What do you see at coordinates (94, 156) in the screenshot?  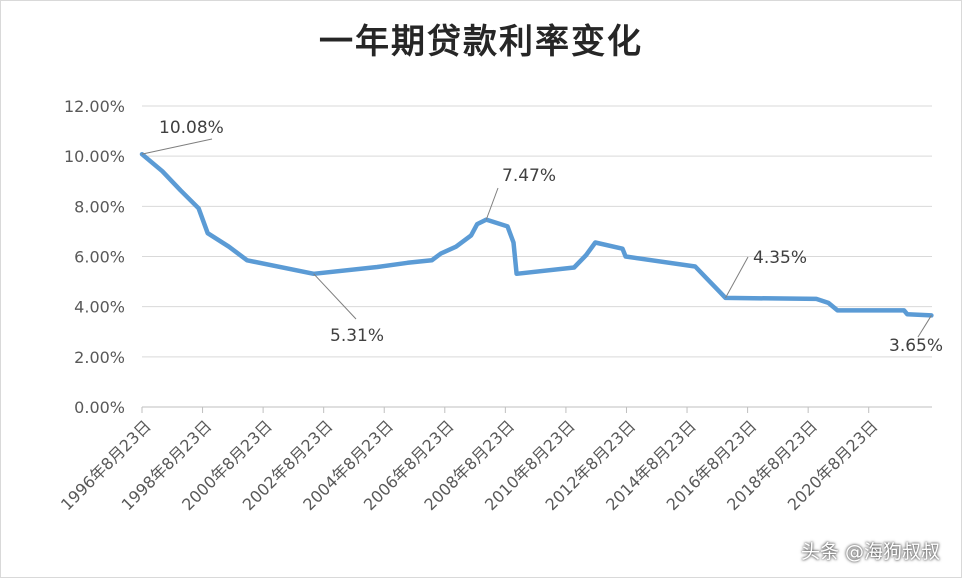 I see `y-tick-label: 10.00%` at bounding box center [94, 156].